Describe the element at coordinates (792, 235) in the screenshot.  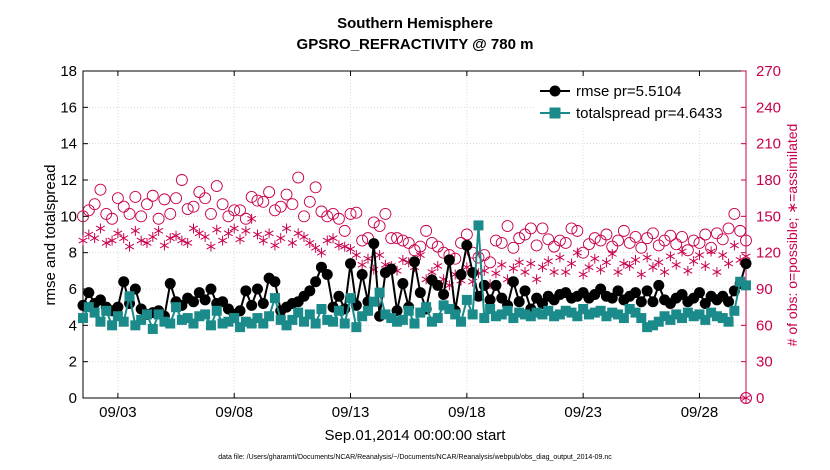
I see `y2-axis-label: # of obs: o=possible; ∗=assimilated` at that location.